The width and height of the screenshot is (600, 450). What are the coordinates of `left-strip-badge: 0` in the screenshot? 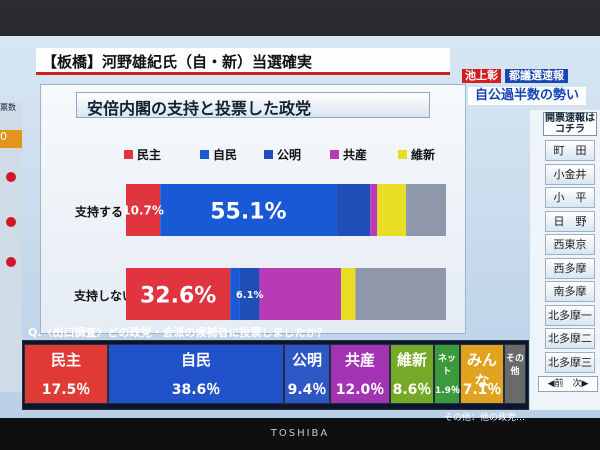 It's located at (11, 139).